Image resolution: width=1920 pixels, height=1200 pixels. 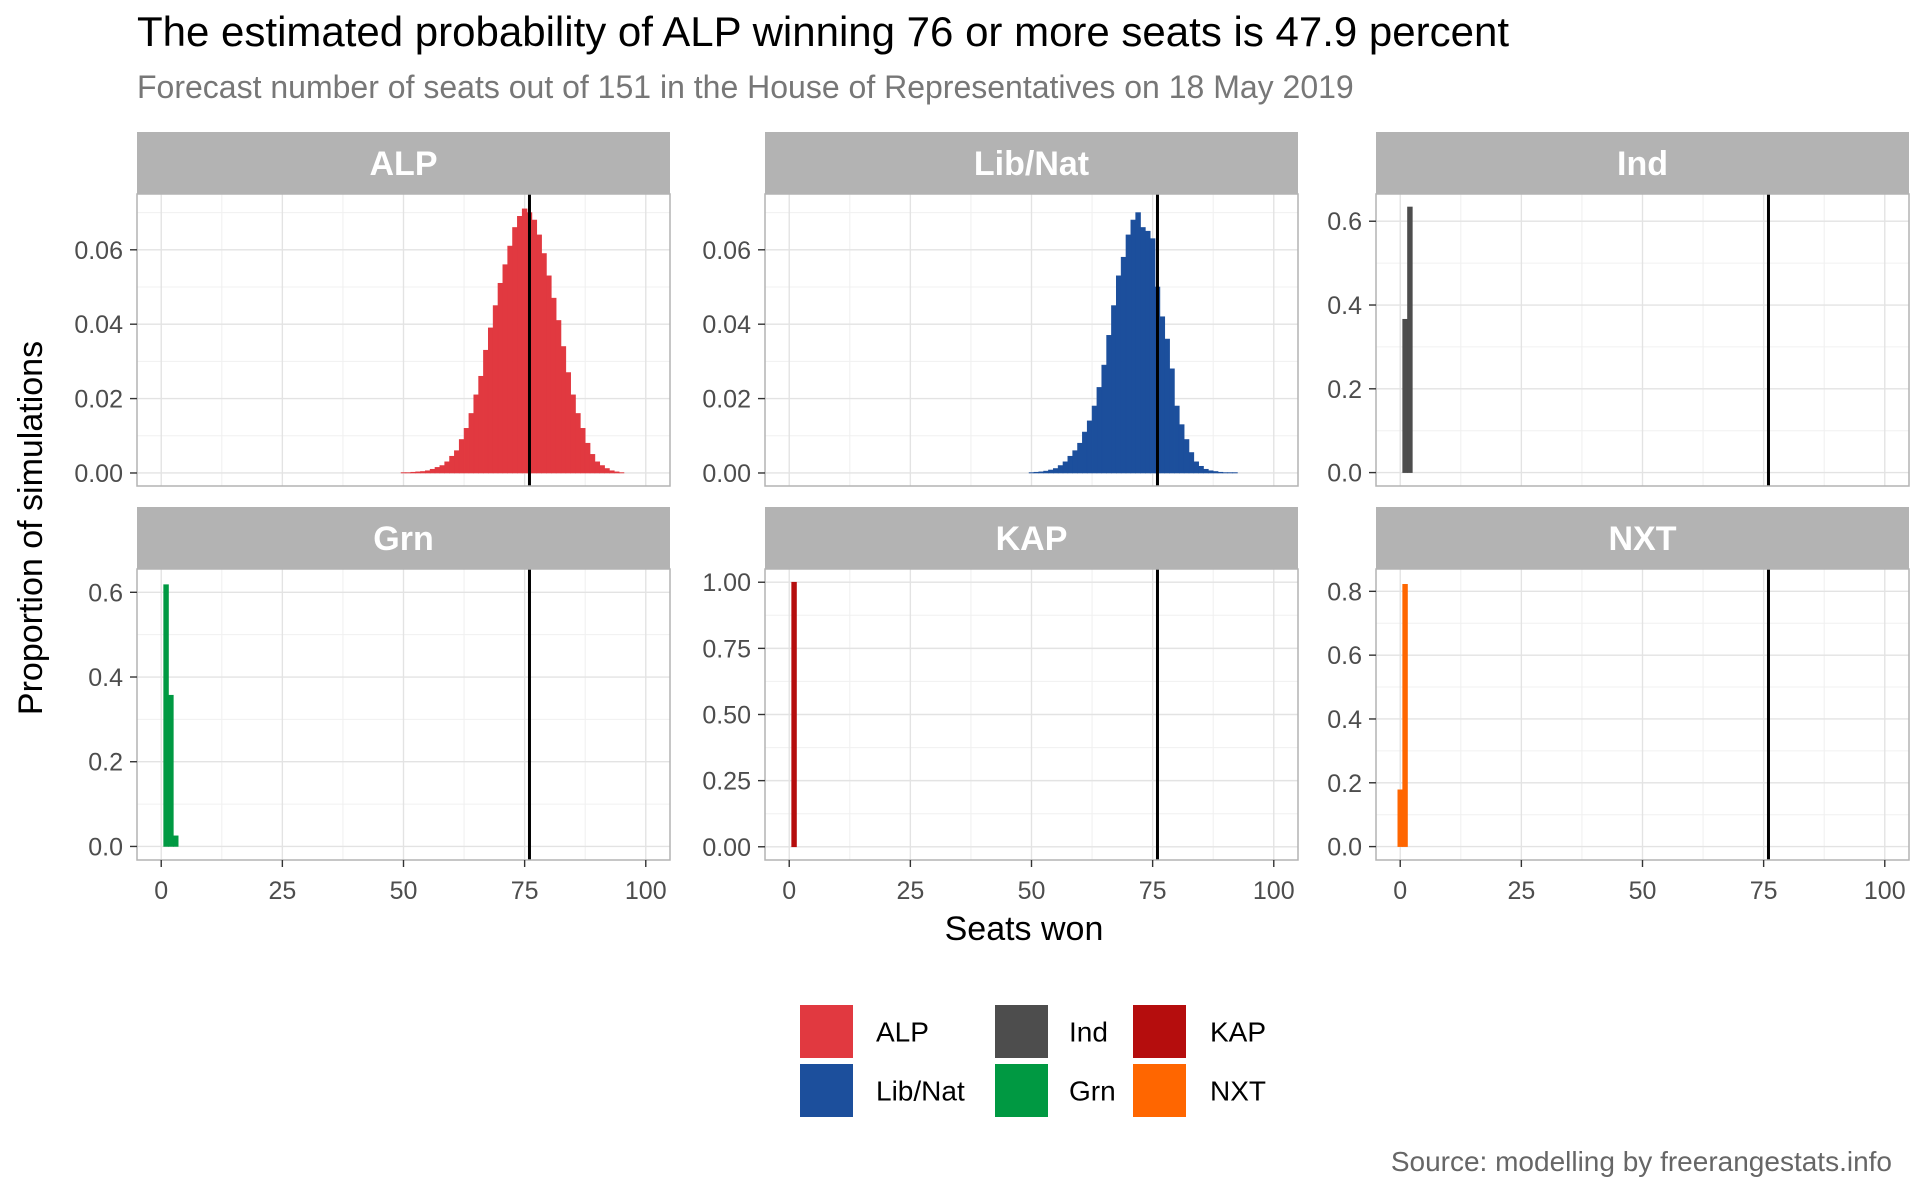 I want to click on legend-label-ind: Ind, so click(x=1088, y=1032).